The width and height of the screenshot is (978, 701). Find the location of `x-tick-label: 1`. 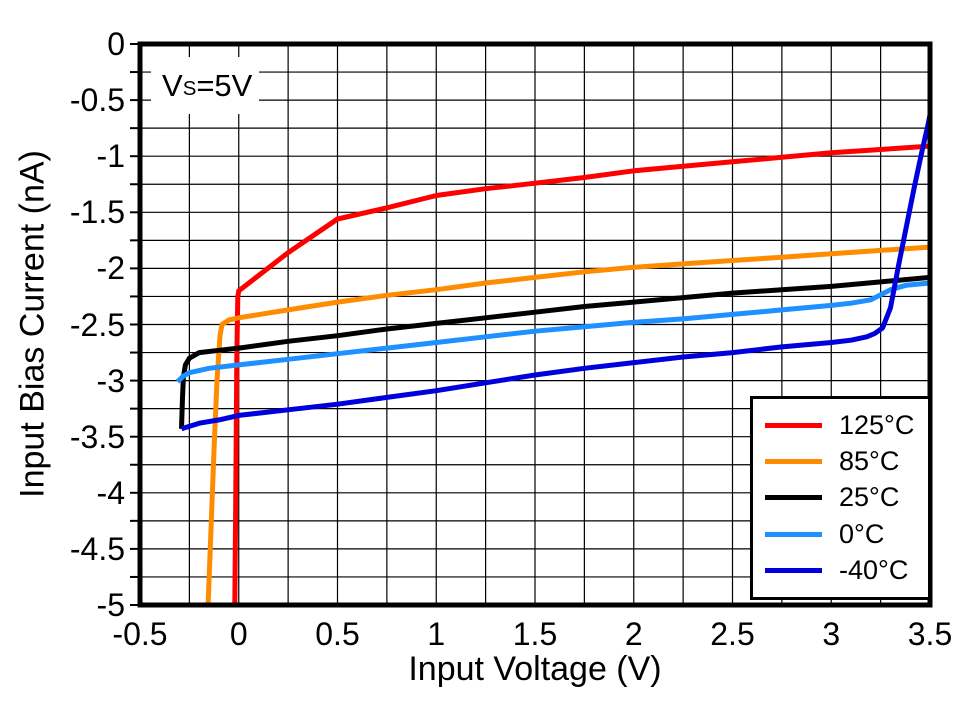

x-tick-label: 1 is located at coordinates (436, 634).